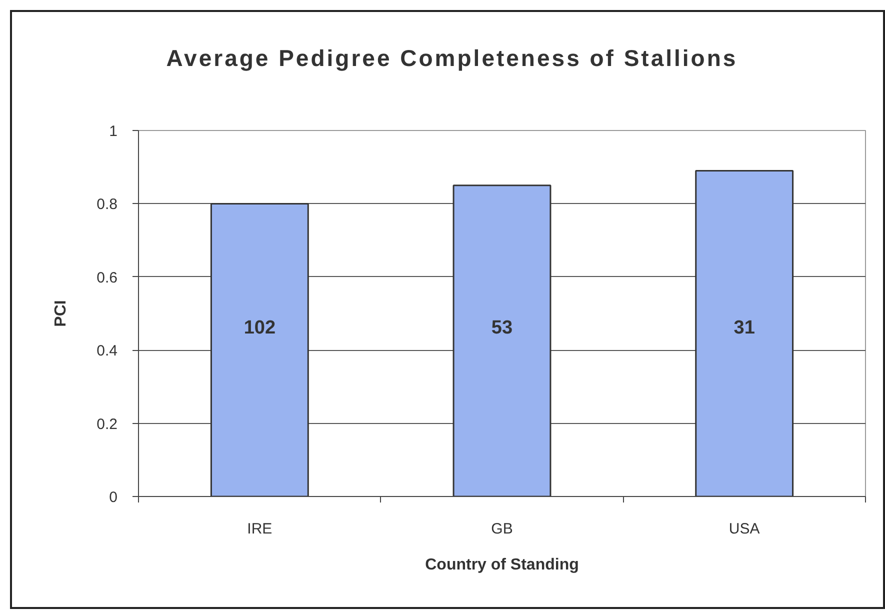 This screenshot has width=885, height=611. What do you see at coordinates (113, 497) in the screenshot?
I see `y-tick-label: 0` at bounding box center [113, 497].